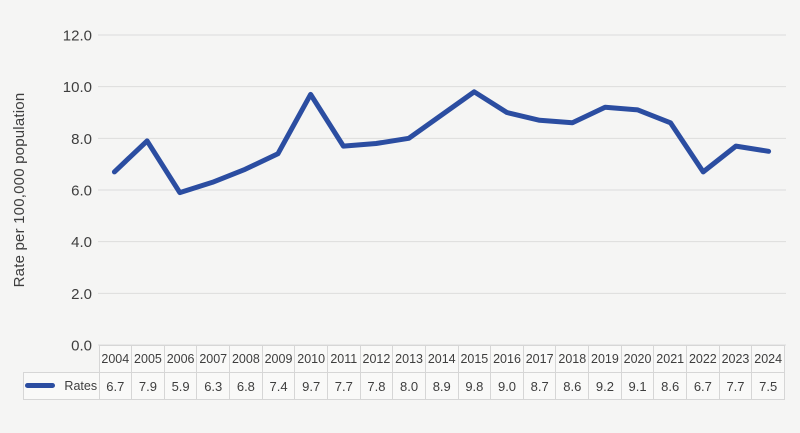 The image size is (800, 433). I want to click on year-header-cell: 2015, so click(474, 359).